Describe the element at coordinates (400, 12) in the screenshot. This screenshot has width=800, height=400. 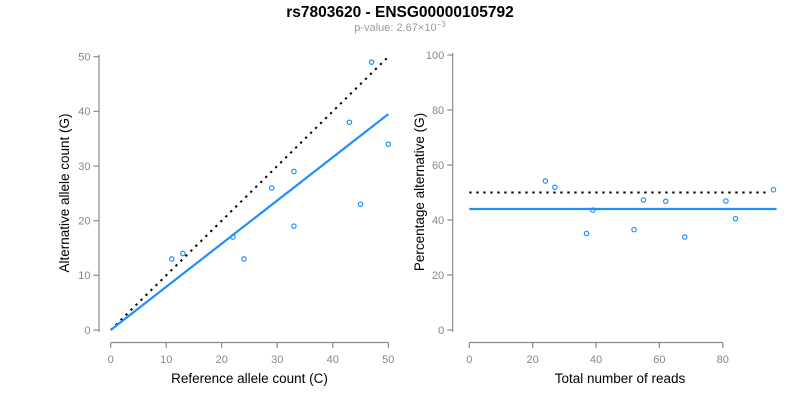
I see `figure-title: rs7803620 - ENSG00000105792` at that location.